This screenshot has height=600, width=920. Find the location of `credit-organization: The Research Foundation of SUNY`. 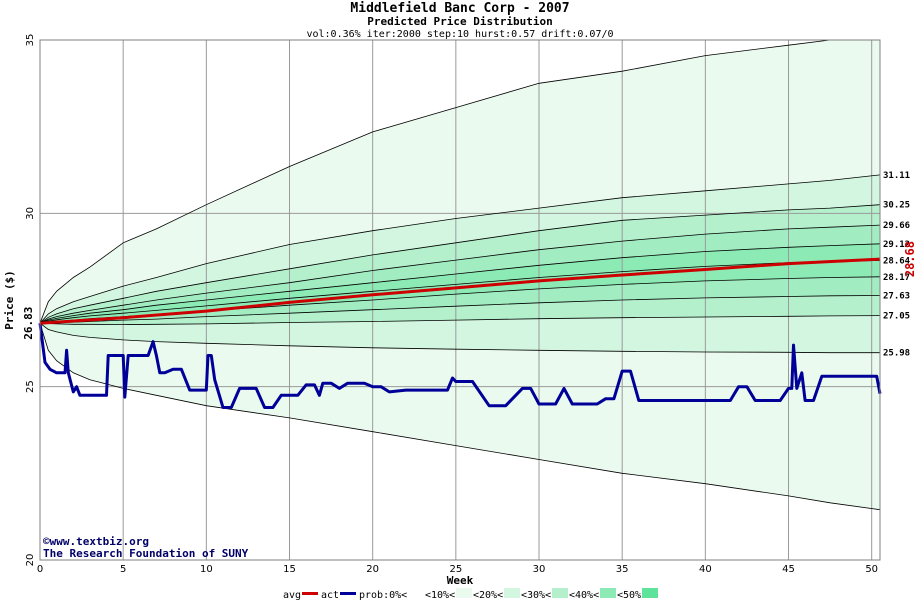

credit-organization: The Research Foundation of SUNY is located at coordinates (146, 553).